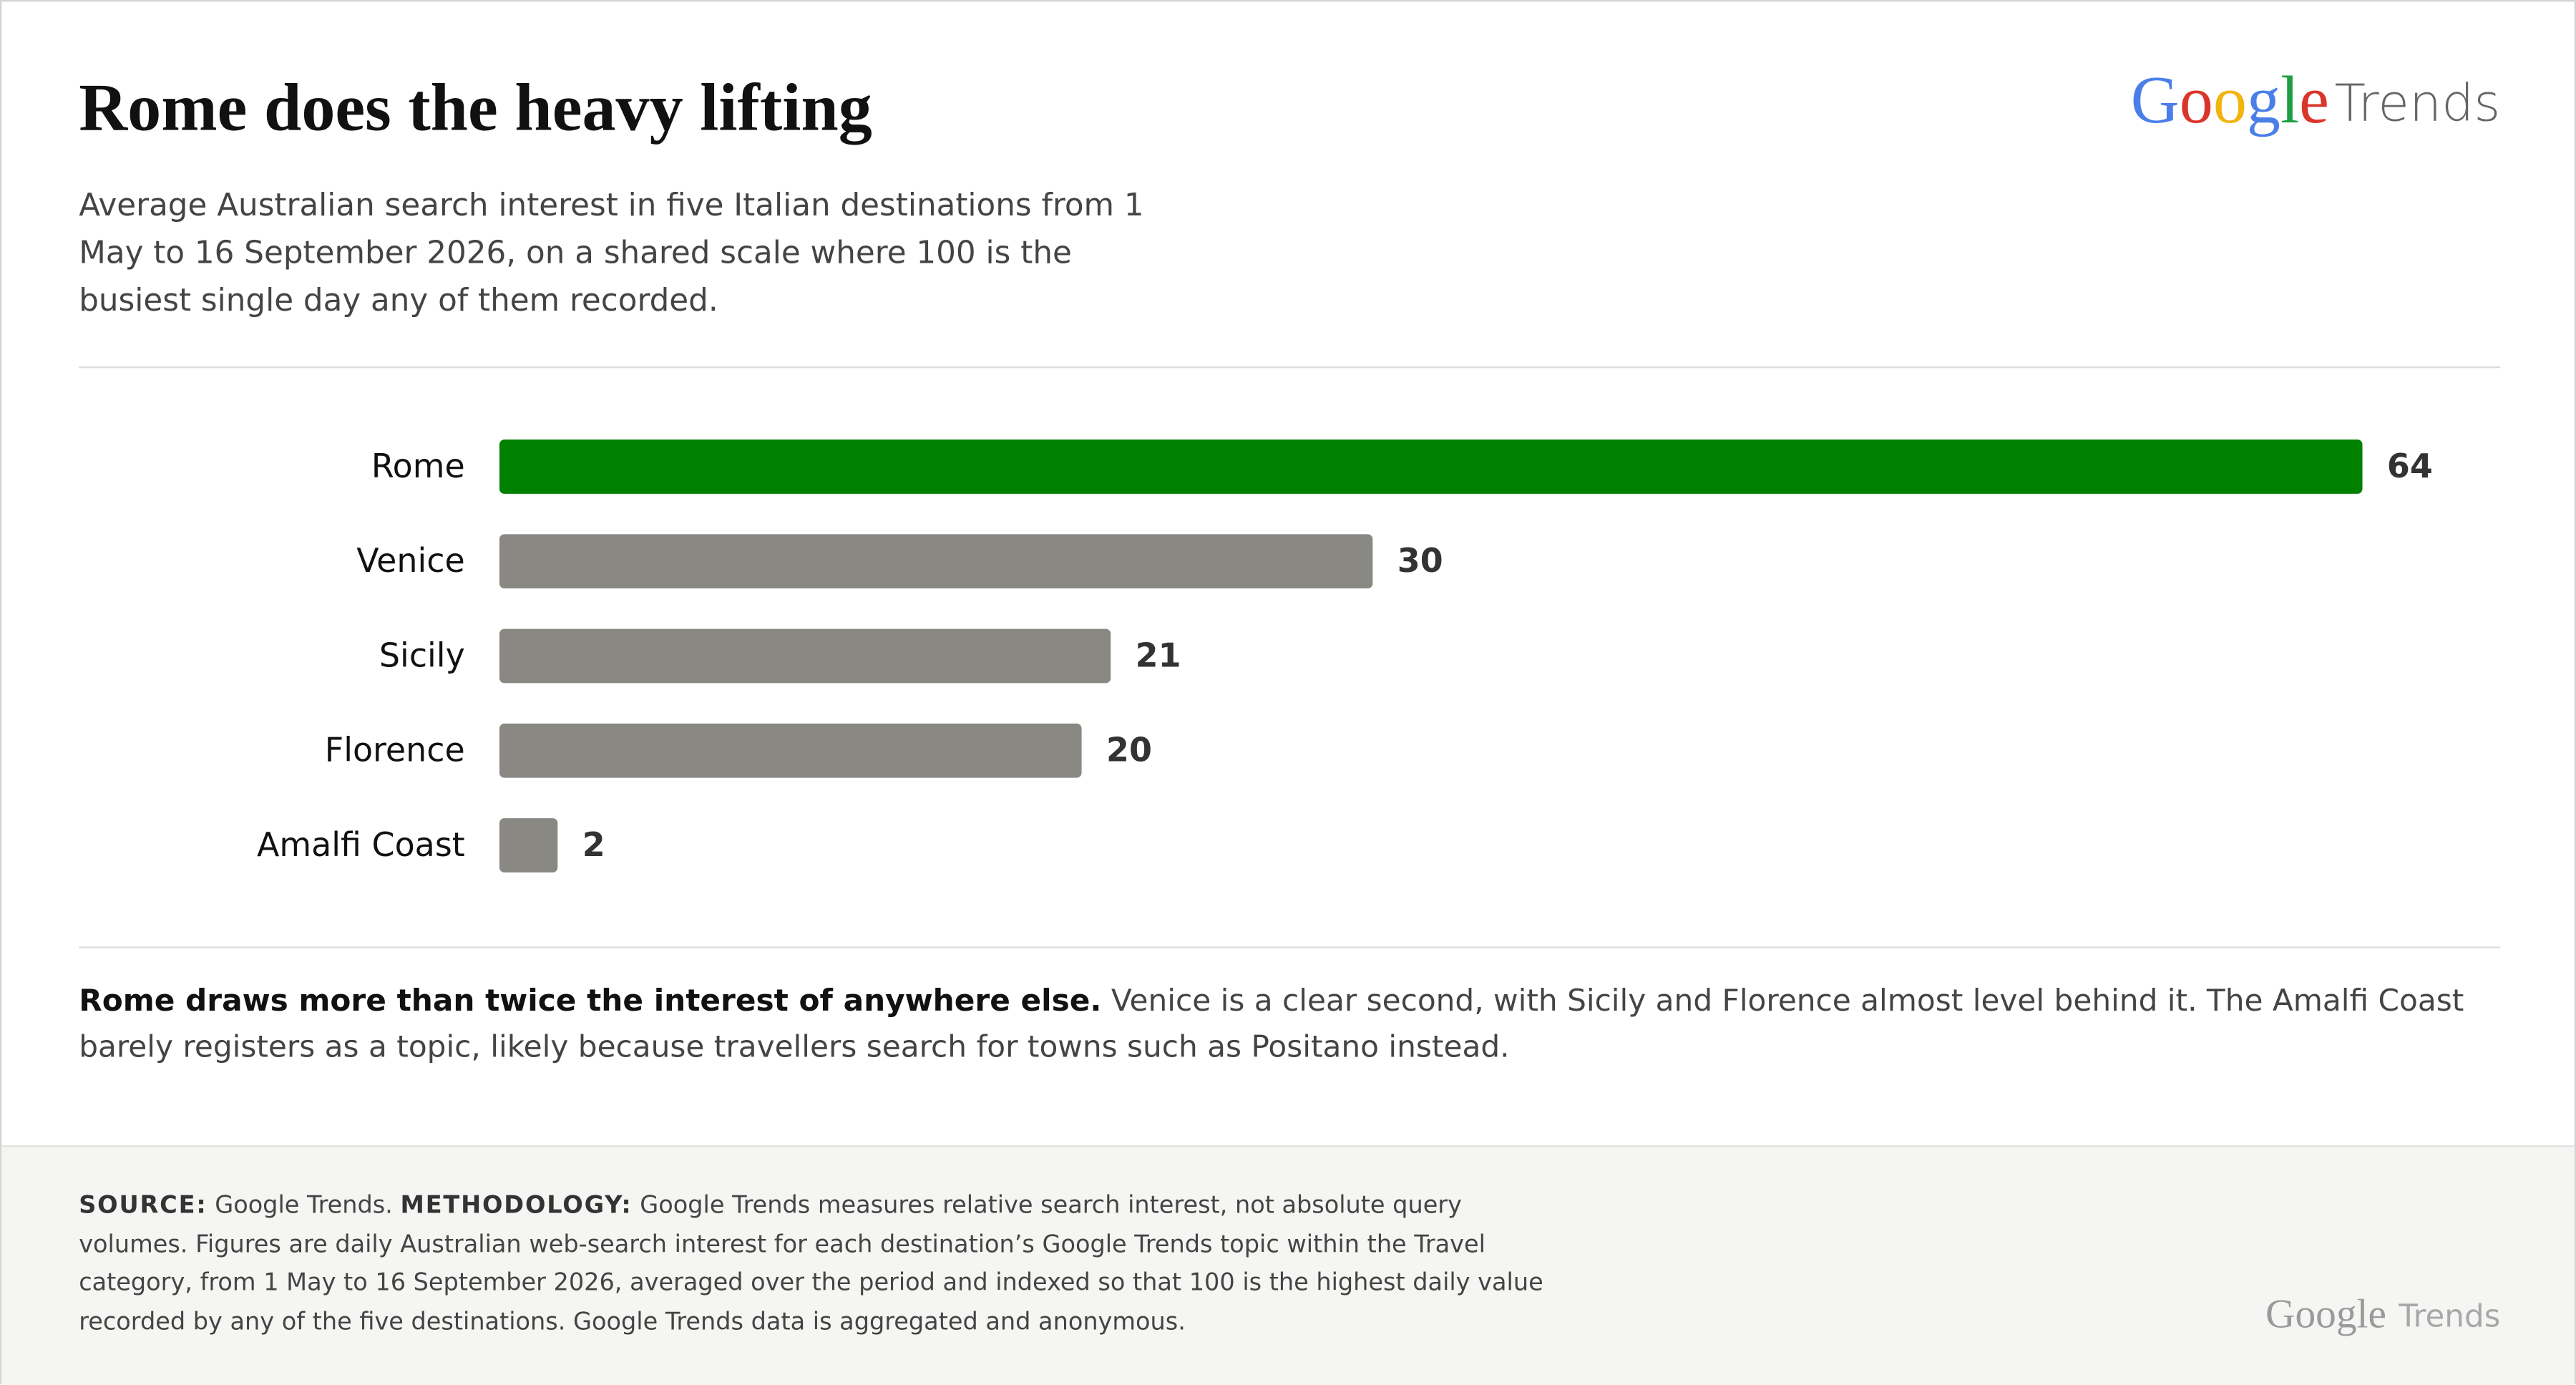 This screenshot has height=1385, width=2576. I want to click on chart-title: Rome does the heavy lifting, so click(475, 107).